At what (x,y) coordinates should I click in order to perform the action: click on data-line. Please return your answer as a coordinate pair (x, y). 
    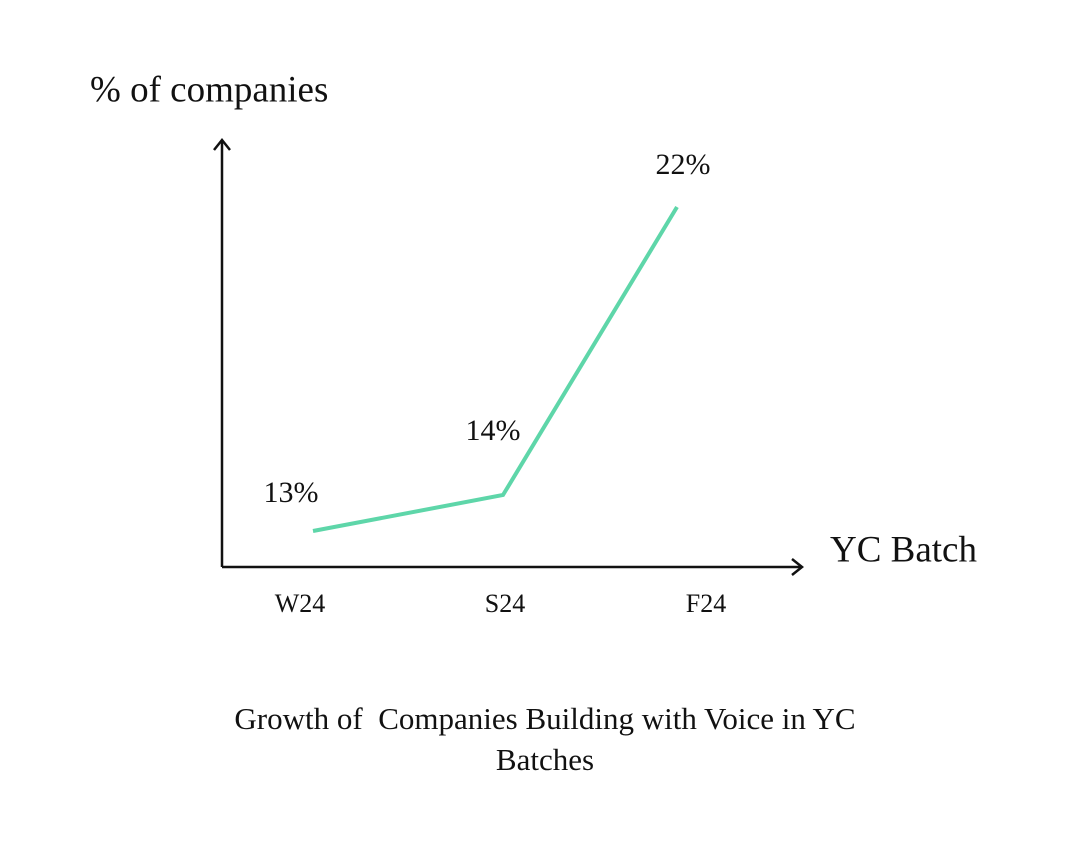
    Looking at the image, I should click on (495, 369).